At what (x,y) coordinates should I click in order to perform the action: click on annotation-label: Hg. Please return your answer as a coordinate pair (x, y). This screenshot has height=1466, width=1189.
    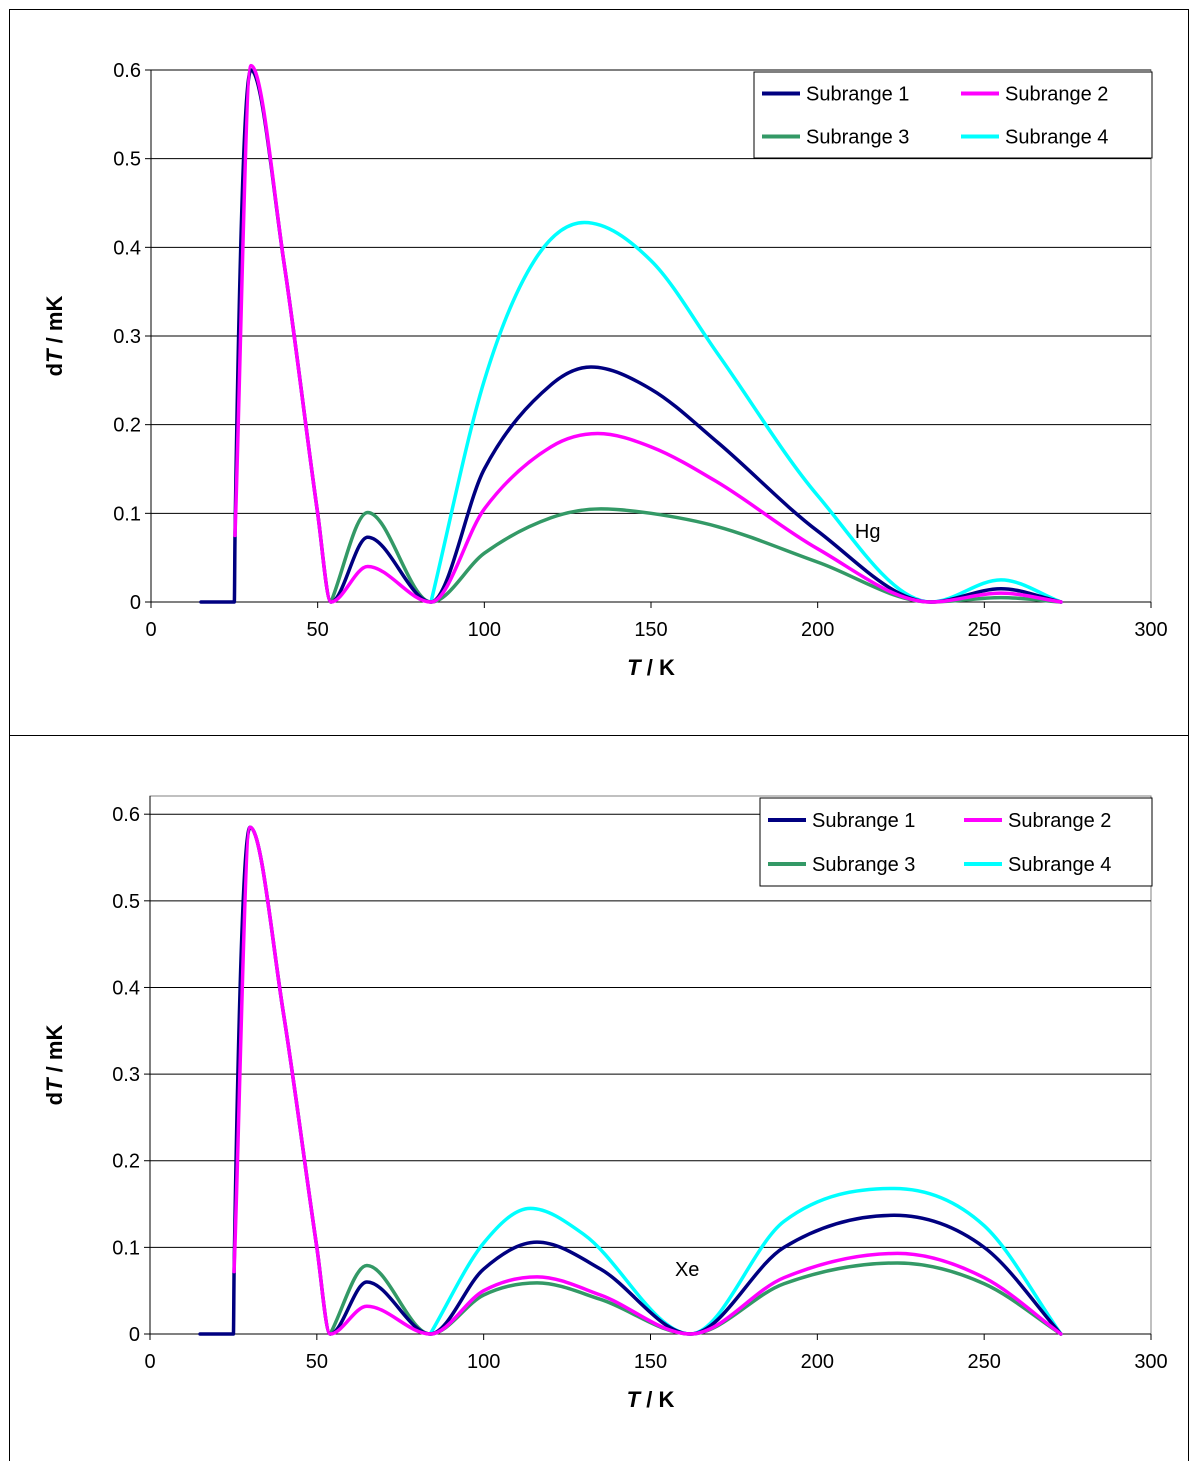
    Looking at the image, I should click on (868, 532).